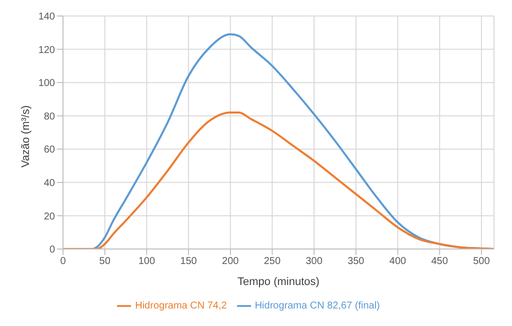 Image resolution: width=512 pixels, height=326 pixels. What do you see at coordinates (398, 262) in the screenshot?
I see `x-tick-label: 400` at bounding box center [398, 262].